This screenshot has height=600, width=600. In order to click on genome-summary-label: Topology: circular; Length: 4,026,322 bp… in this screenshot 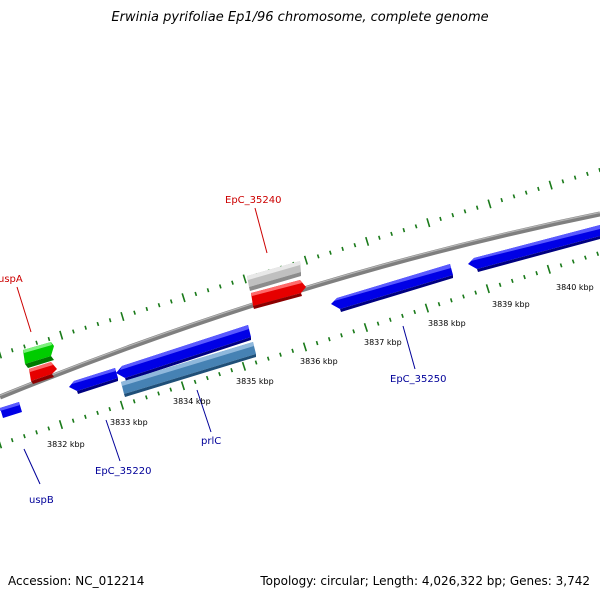, I will do `click(425, 581)`.